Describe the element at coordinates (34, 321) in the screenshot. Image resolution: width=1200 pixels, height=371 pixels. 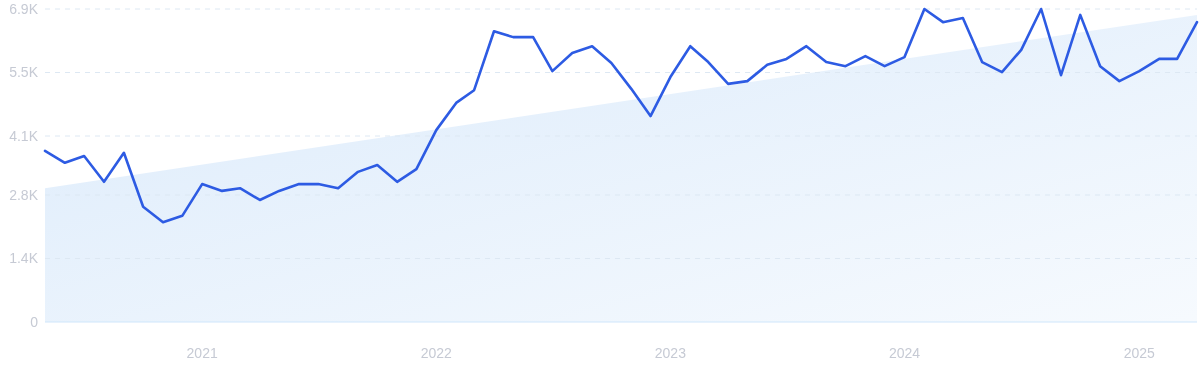
I see `y-tick-label: 0` at that location.